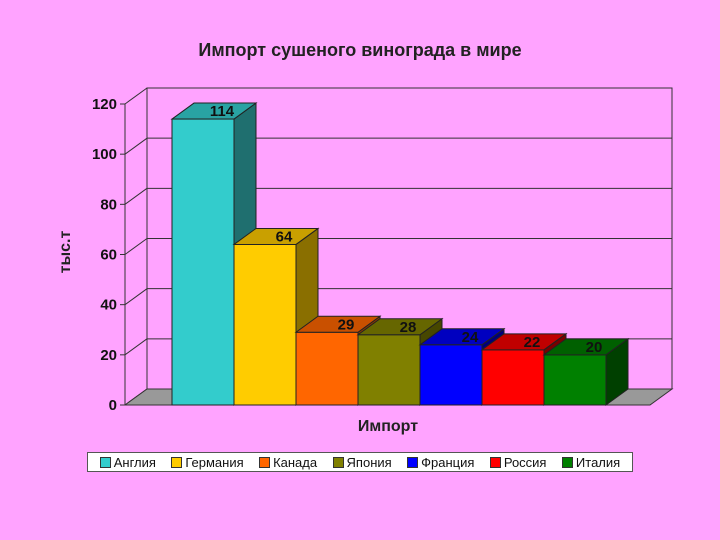 Image resolution: width=720 pixels, height=540 pixels. Describe the element at coordinates (594, 347) in the screenshot. I see `bar-value-label: 20` at that location.